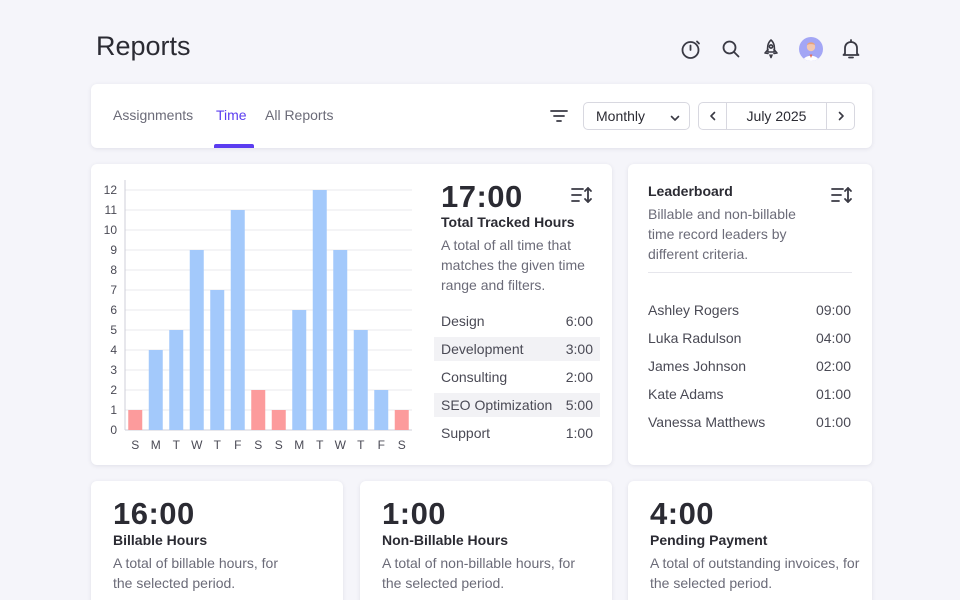 The image size is (960, 600). I want to click on leaderboard-title: Leaderboard, so click(690, 191).